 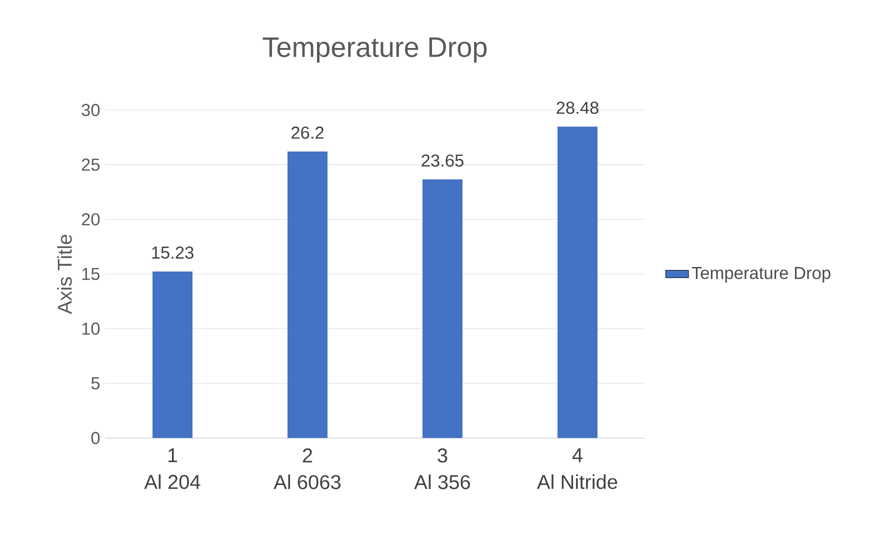 I want to click on data-label: 15.23, so click(x=173, y=252).